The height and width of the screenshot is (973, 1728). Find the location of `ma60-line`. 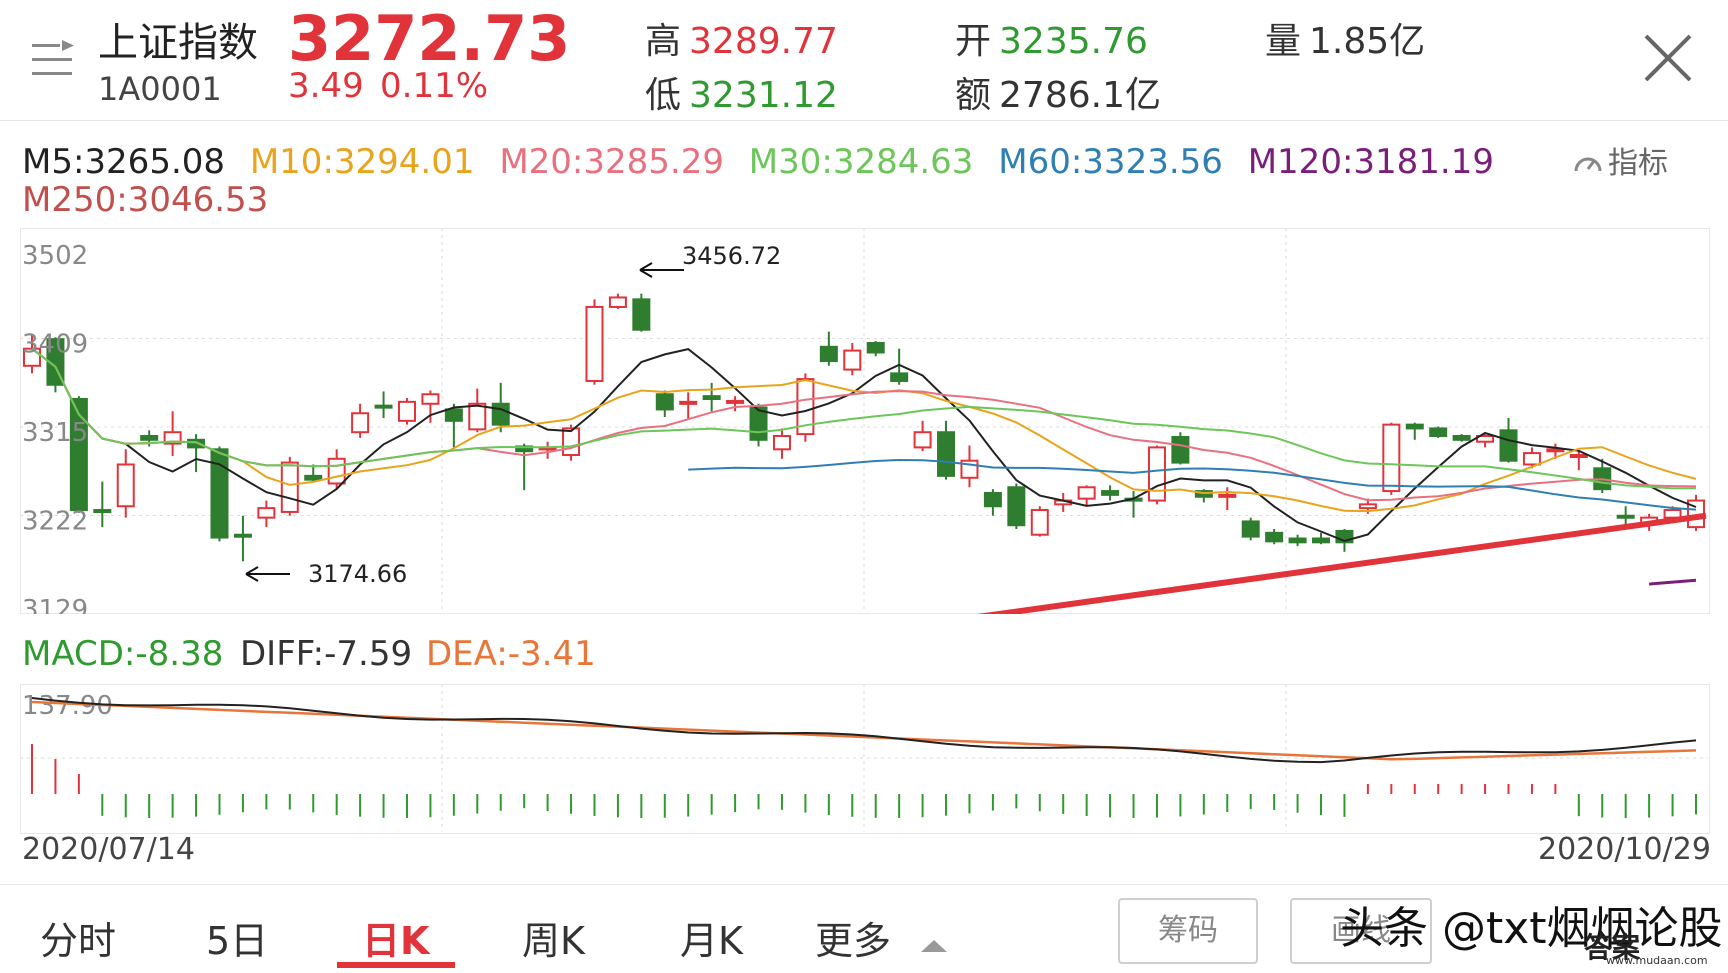

ma60-line is located at coordinates (1192, 484).